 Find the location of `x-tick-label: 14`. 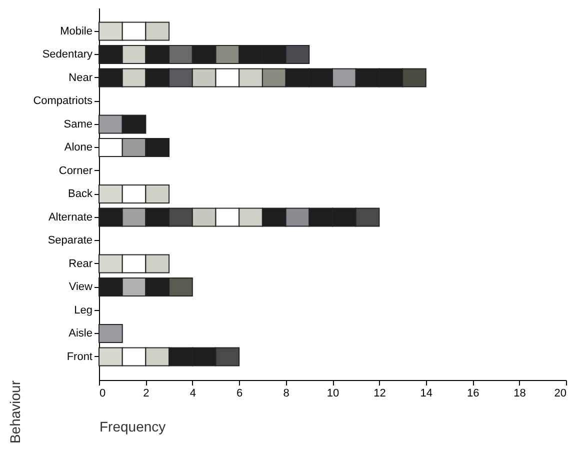

x-tick-label: 14 is located at coordinates (426, 394).